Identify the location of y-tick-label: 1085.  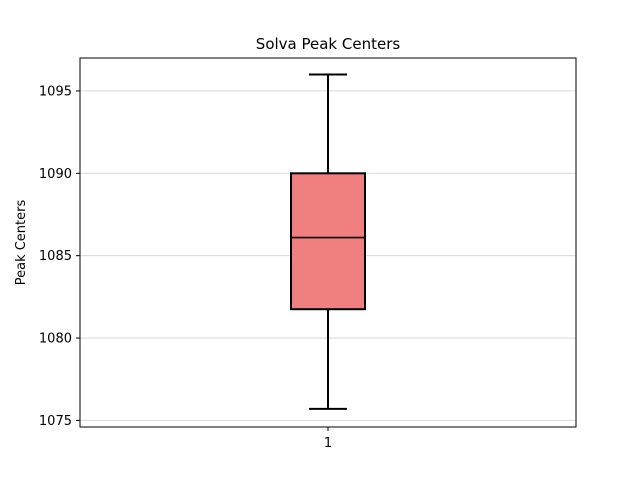
(55, 256).